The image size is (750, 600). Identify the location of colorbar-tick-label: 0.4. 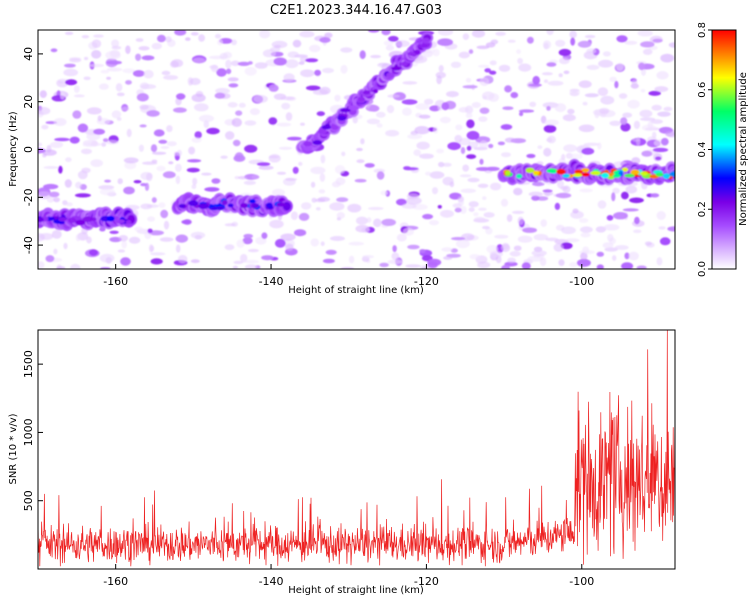
(702, 150).